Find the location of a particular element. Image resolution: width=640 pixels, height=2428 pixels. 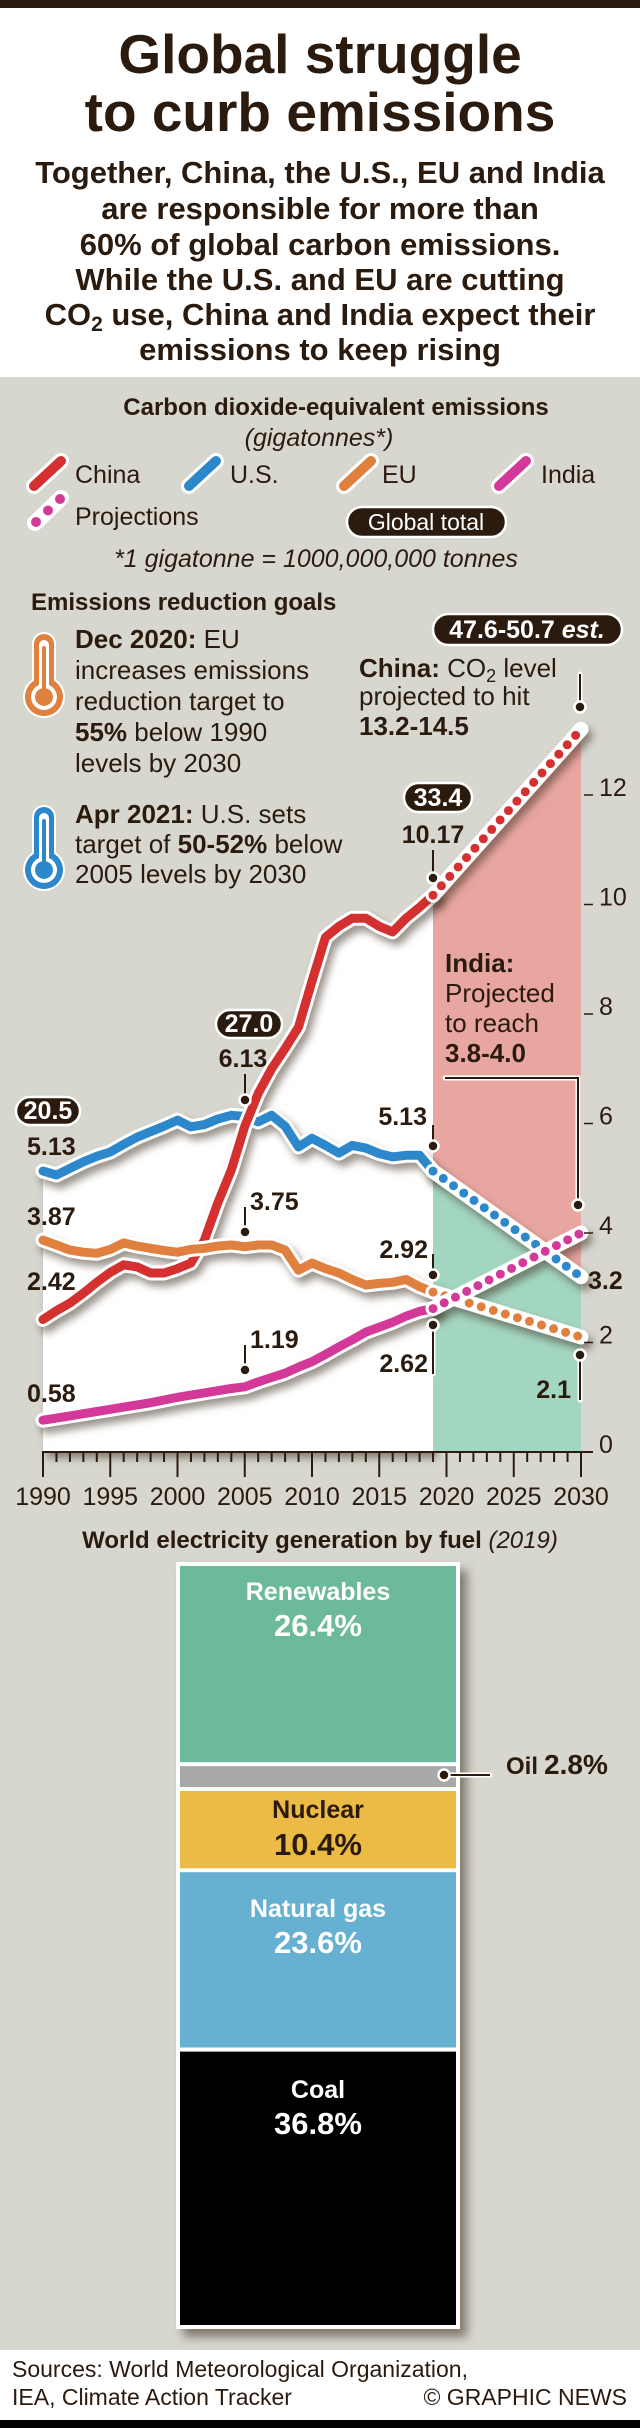

data-label-china-1990: 2.42 is located at coordinates (51, 1282).